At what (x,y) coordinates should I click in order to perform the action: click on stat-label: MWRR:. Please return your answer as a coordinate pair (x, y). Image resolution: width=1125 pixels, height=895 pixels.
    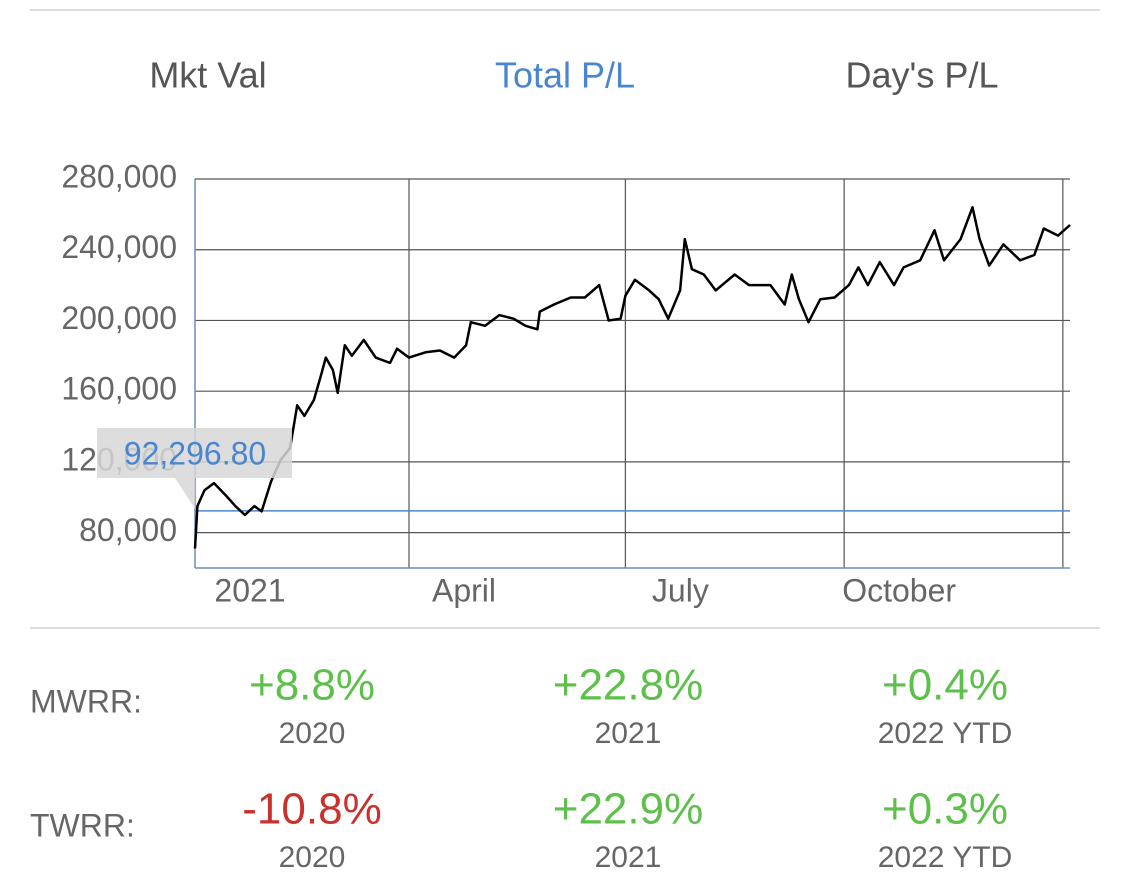
    Looking at the image, I should click on (86, 701).